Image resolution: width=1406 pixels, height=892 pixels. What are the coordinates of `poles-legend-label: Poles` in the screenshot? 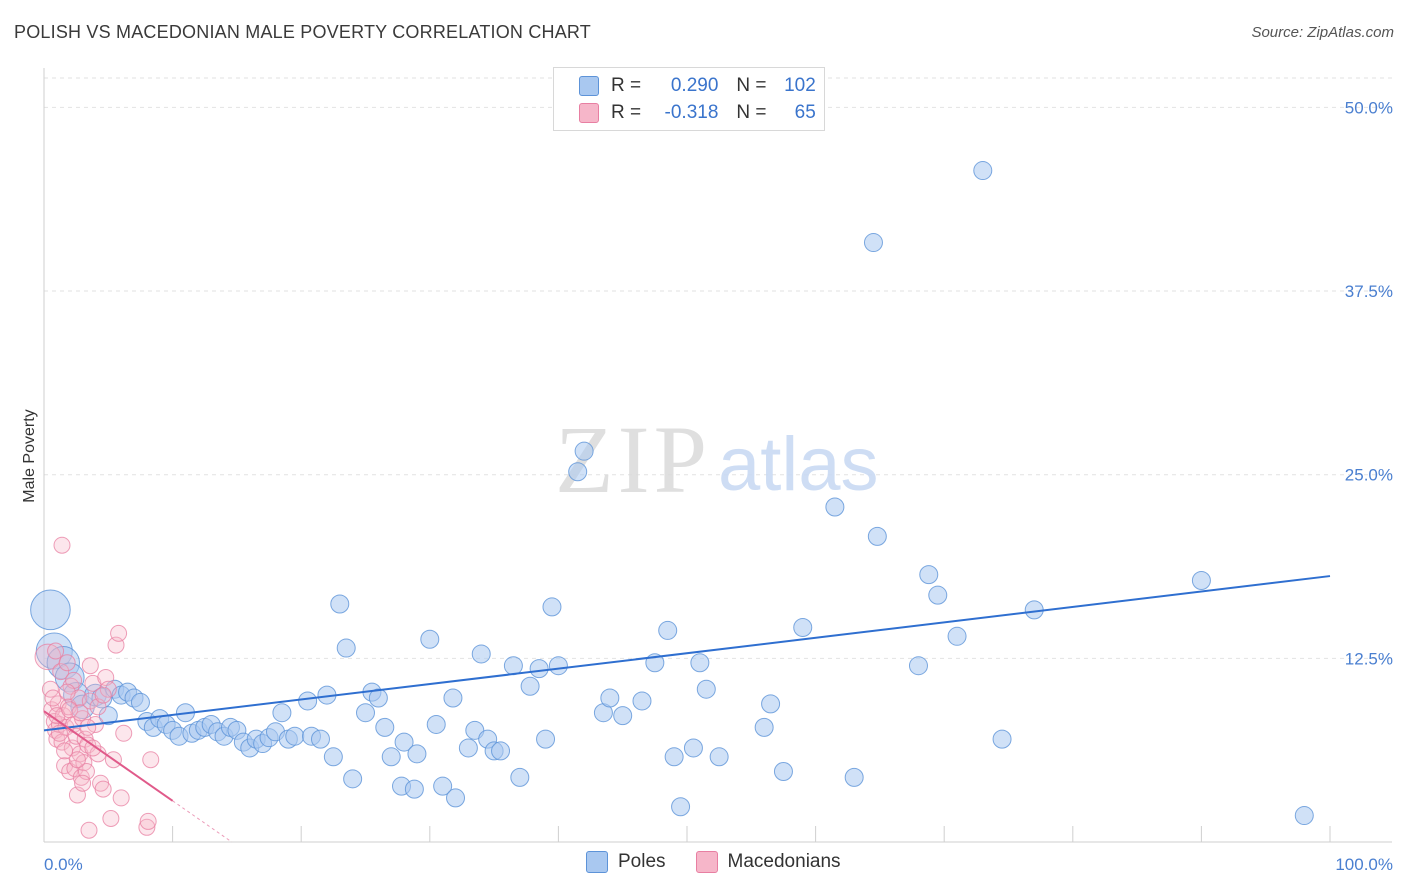 It's located at (642, 861).